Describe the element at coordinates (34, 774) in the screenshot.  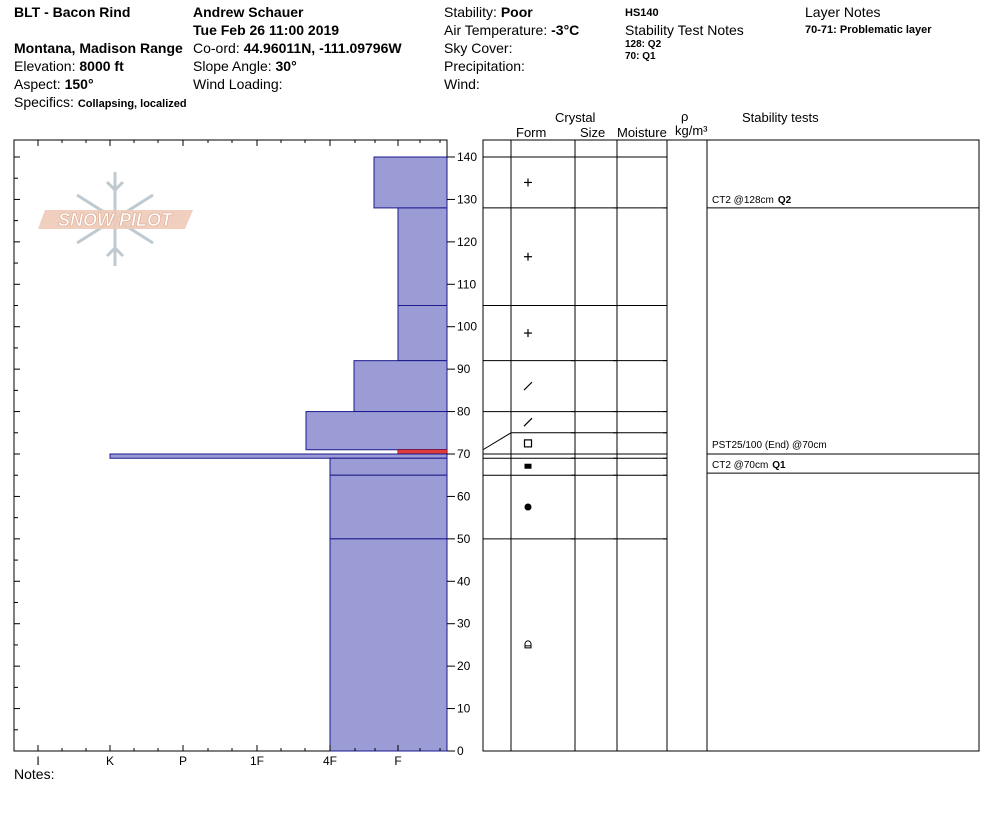
I see `notes-label: Notes:` at that location.